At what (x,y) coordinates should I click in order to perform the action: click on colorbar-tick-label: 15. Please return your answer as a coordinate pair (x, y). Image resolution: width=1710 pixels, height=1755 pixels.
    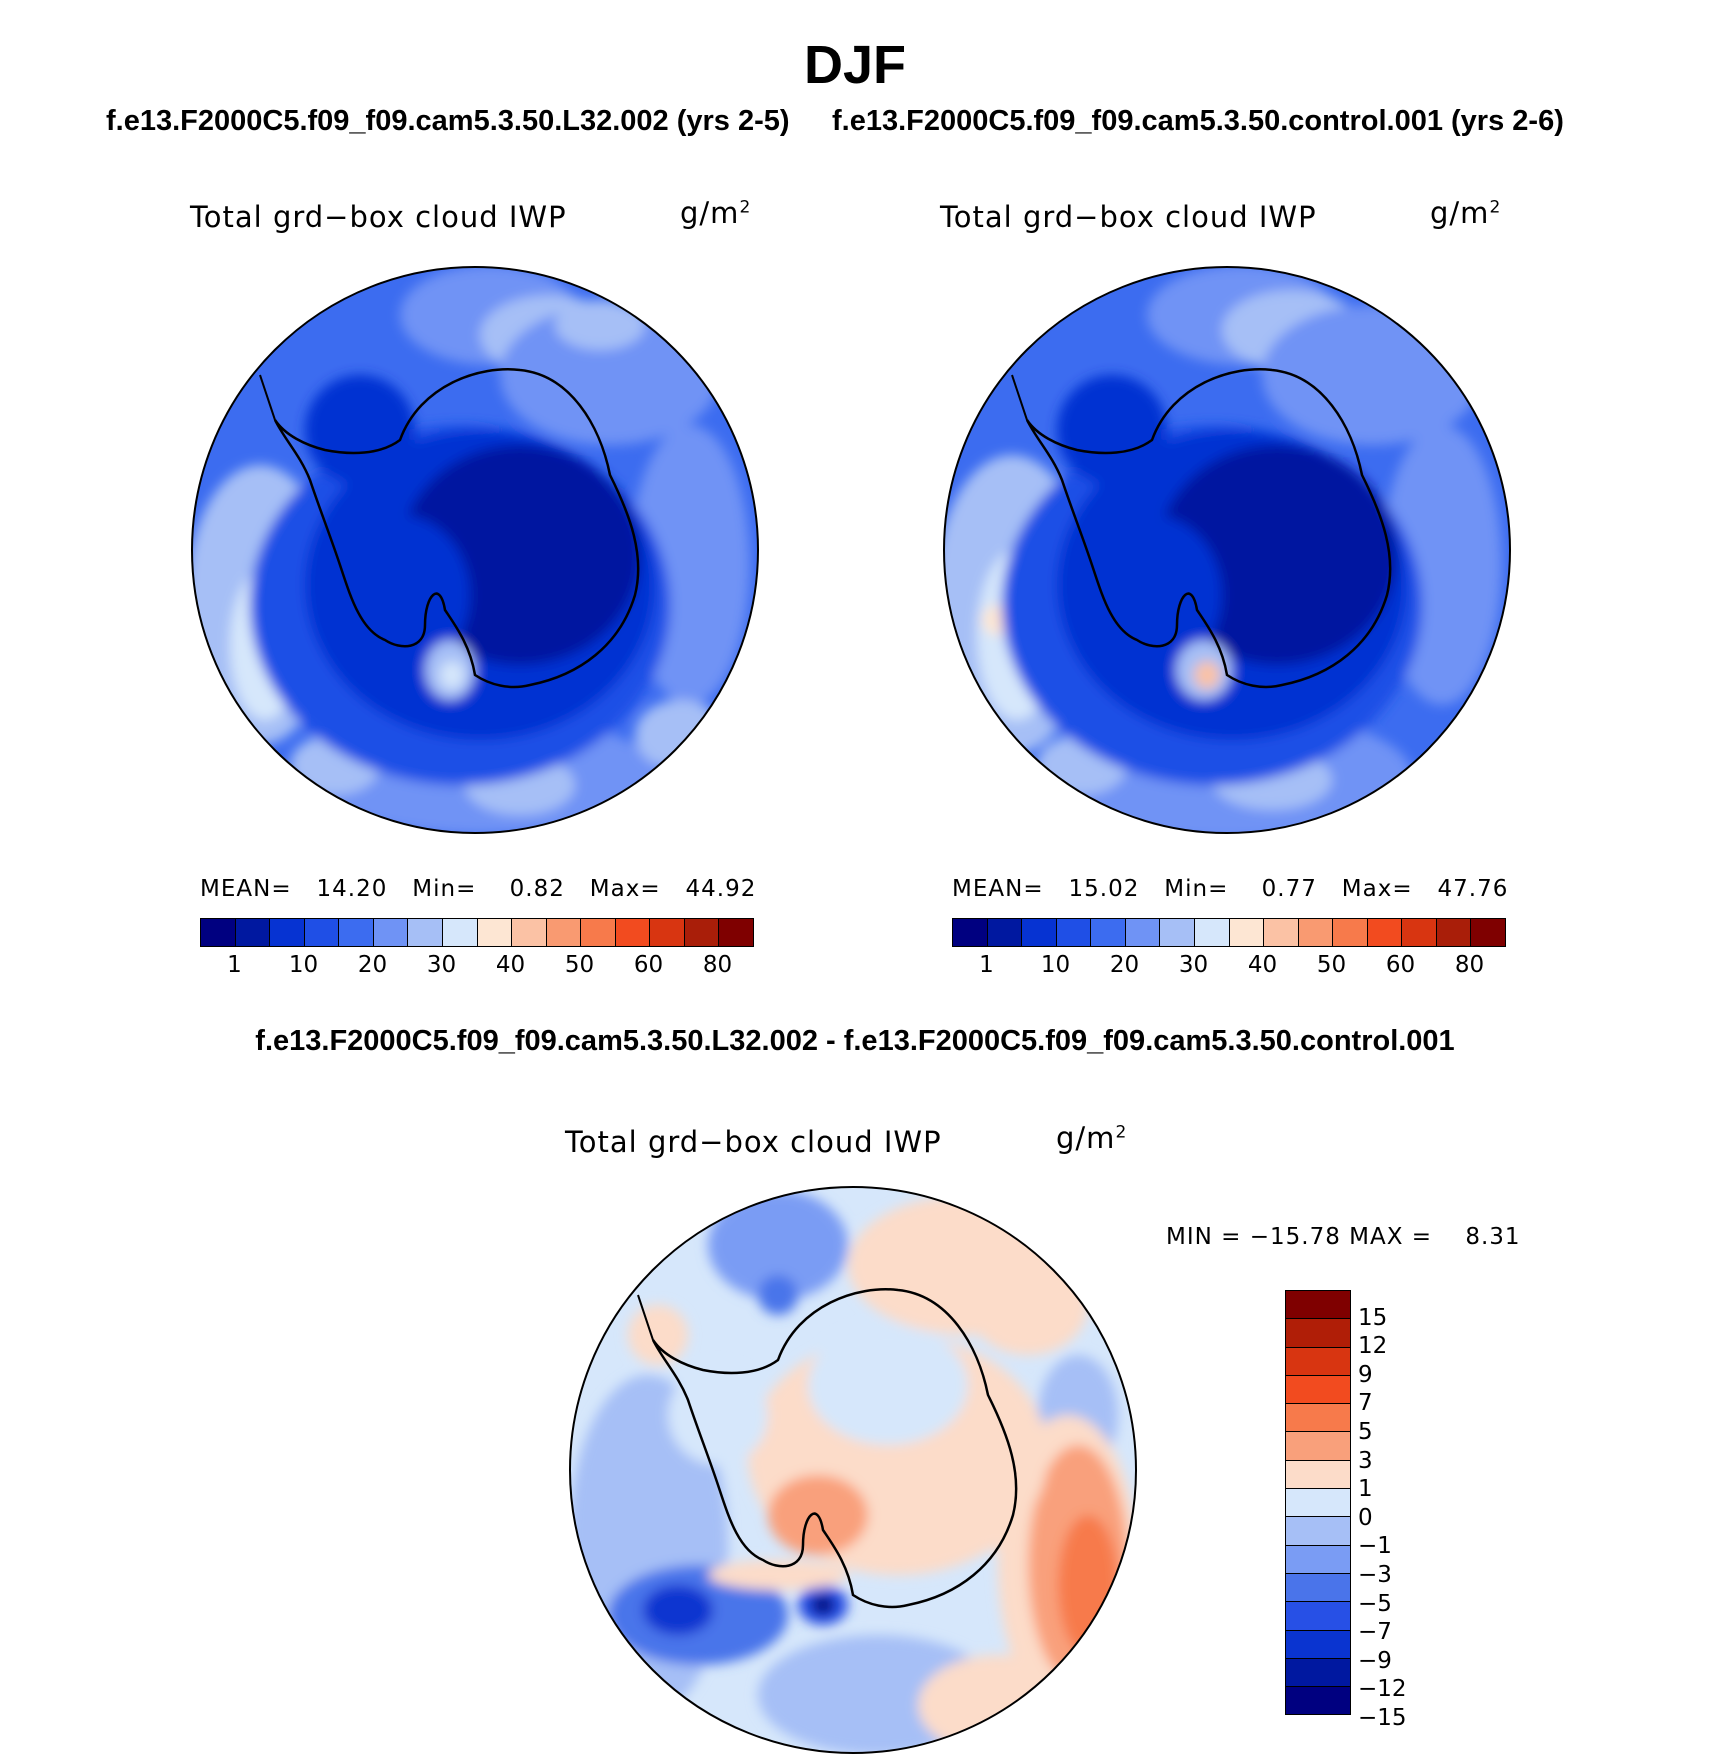
    Looking at the image, I should click on (1373, 1317).